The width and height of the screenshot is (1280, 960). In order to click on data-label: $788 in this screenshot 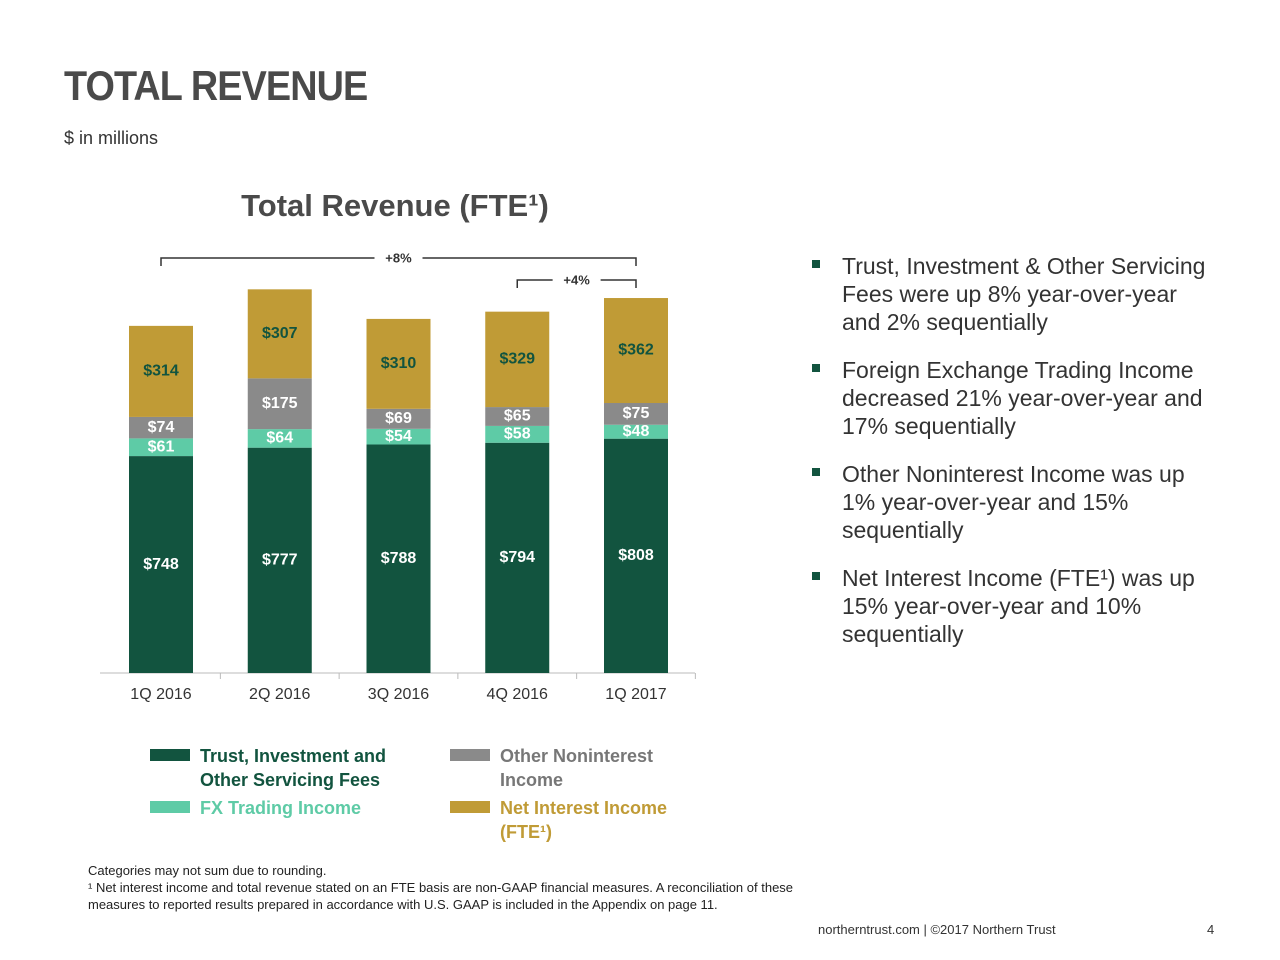, I will do `click(399, 558)`.